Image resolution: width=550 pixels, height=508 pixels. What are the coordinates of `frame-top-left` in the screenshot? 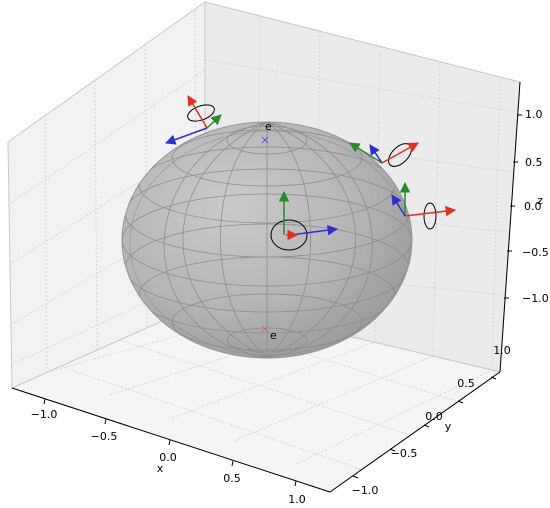 It's located at (193, 120).